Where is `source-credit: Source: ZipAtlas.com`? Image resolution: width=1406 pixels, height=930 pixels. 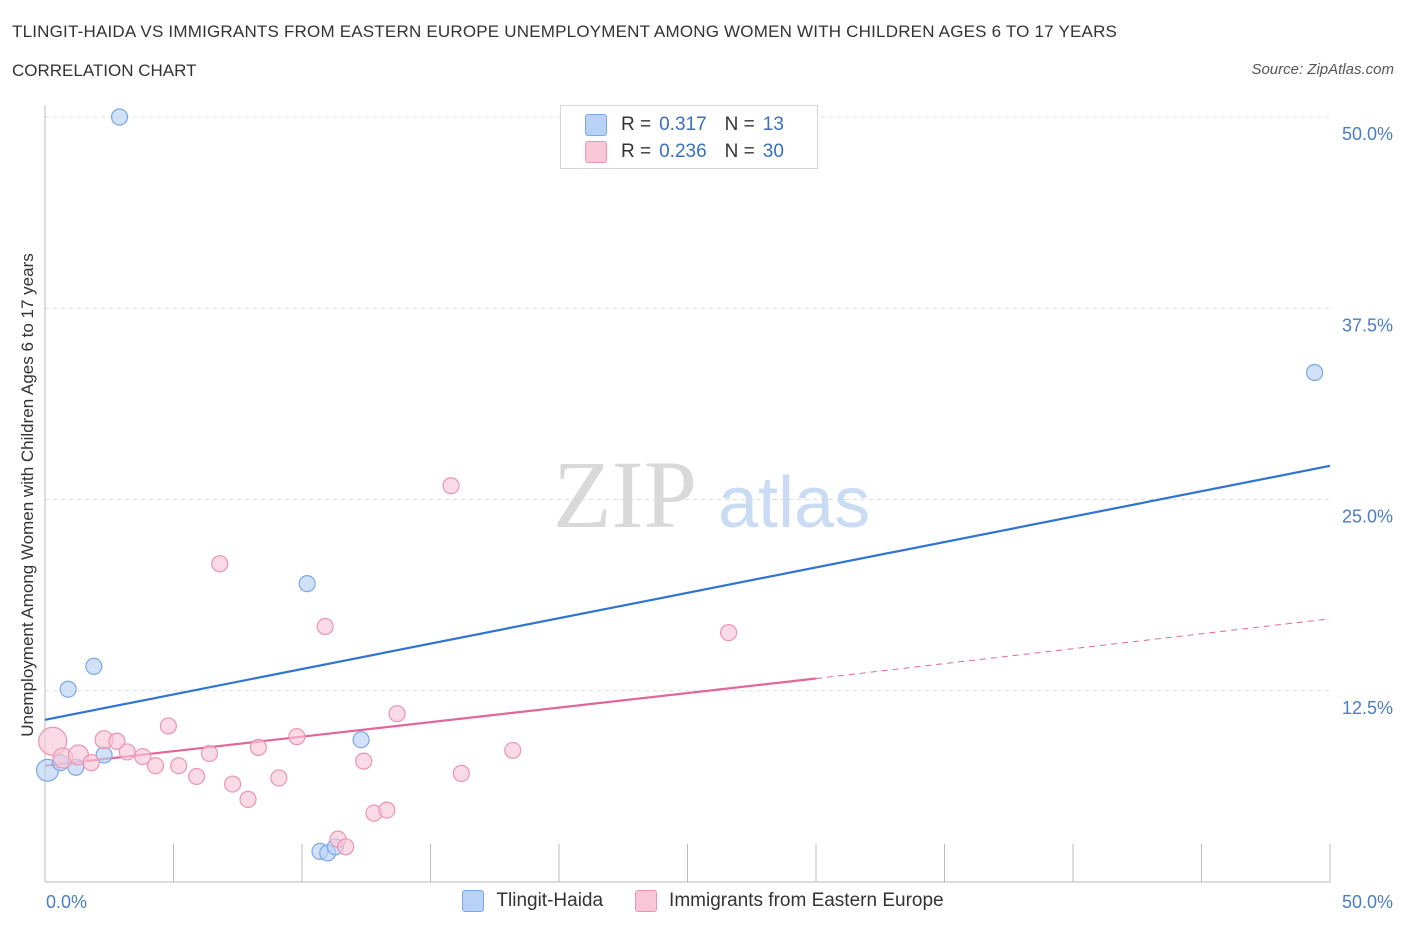
source-credit: Source: ZipAtlas.com is located at coordinates (1322, 69).